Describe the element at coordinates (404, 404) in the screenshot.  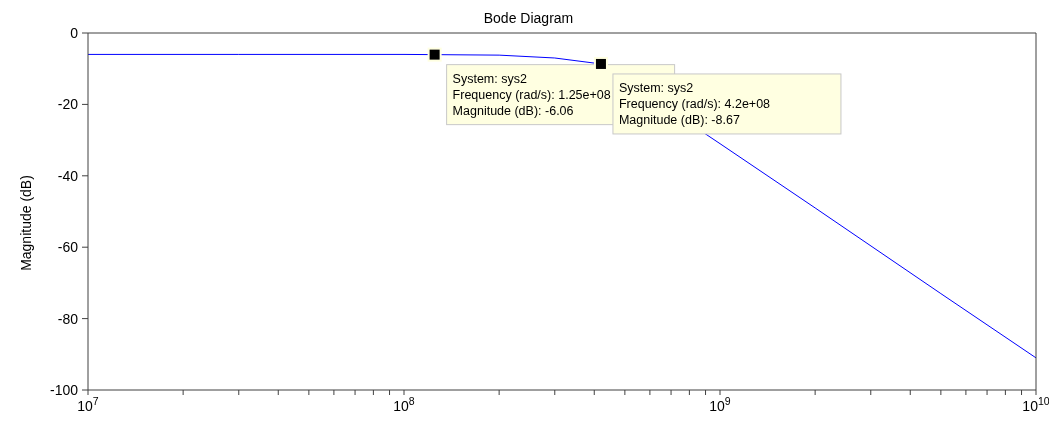
I see `x-tick-label: 10$^{8}$` at that location.